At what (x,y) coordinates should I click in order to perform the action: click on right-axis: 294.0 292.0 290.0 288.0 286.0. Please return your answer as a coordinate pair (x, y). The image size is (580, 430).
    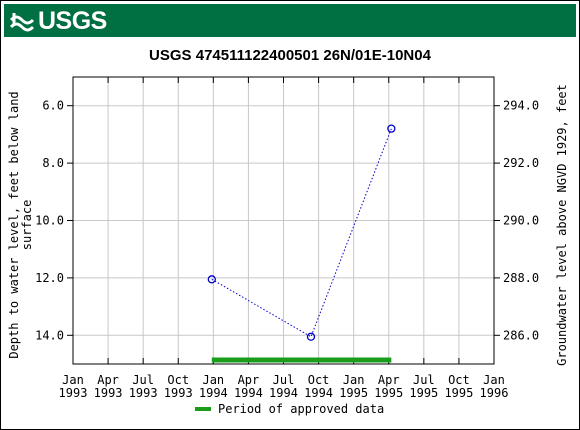
    Looking at the image, I should click on (516, 220).